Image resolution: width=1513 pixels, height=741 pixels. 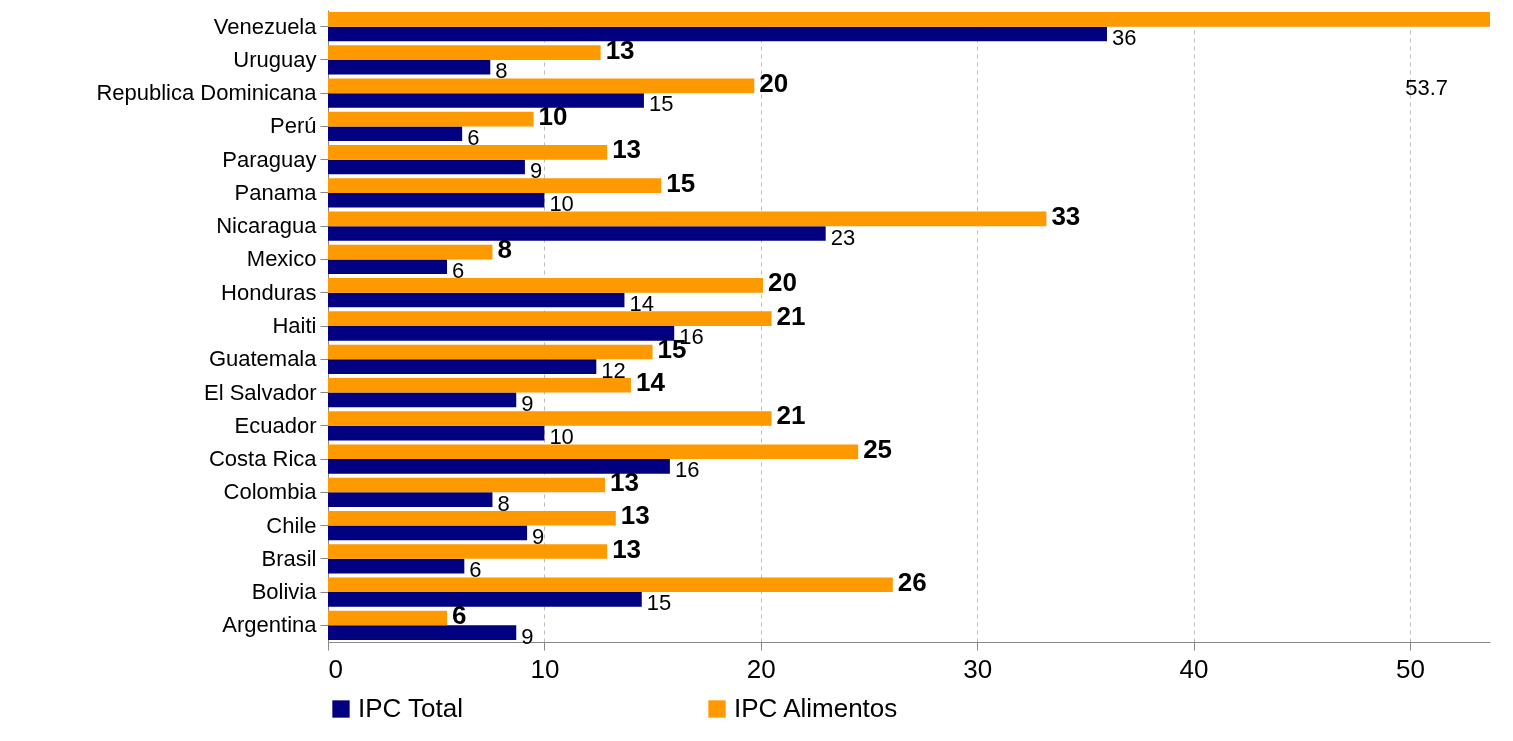 I want to click on y-tick-label: Honduras, so click(x=269, y=292).